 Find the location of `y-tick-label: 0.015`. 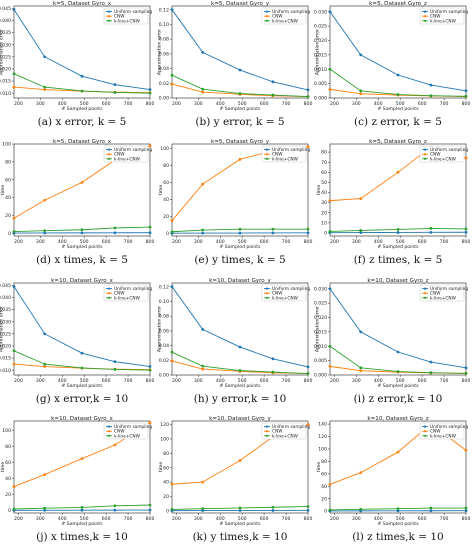

y-tick-label: 0.015 is located at coordinates (320, 332).